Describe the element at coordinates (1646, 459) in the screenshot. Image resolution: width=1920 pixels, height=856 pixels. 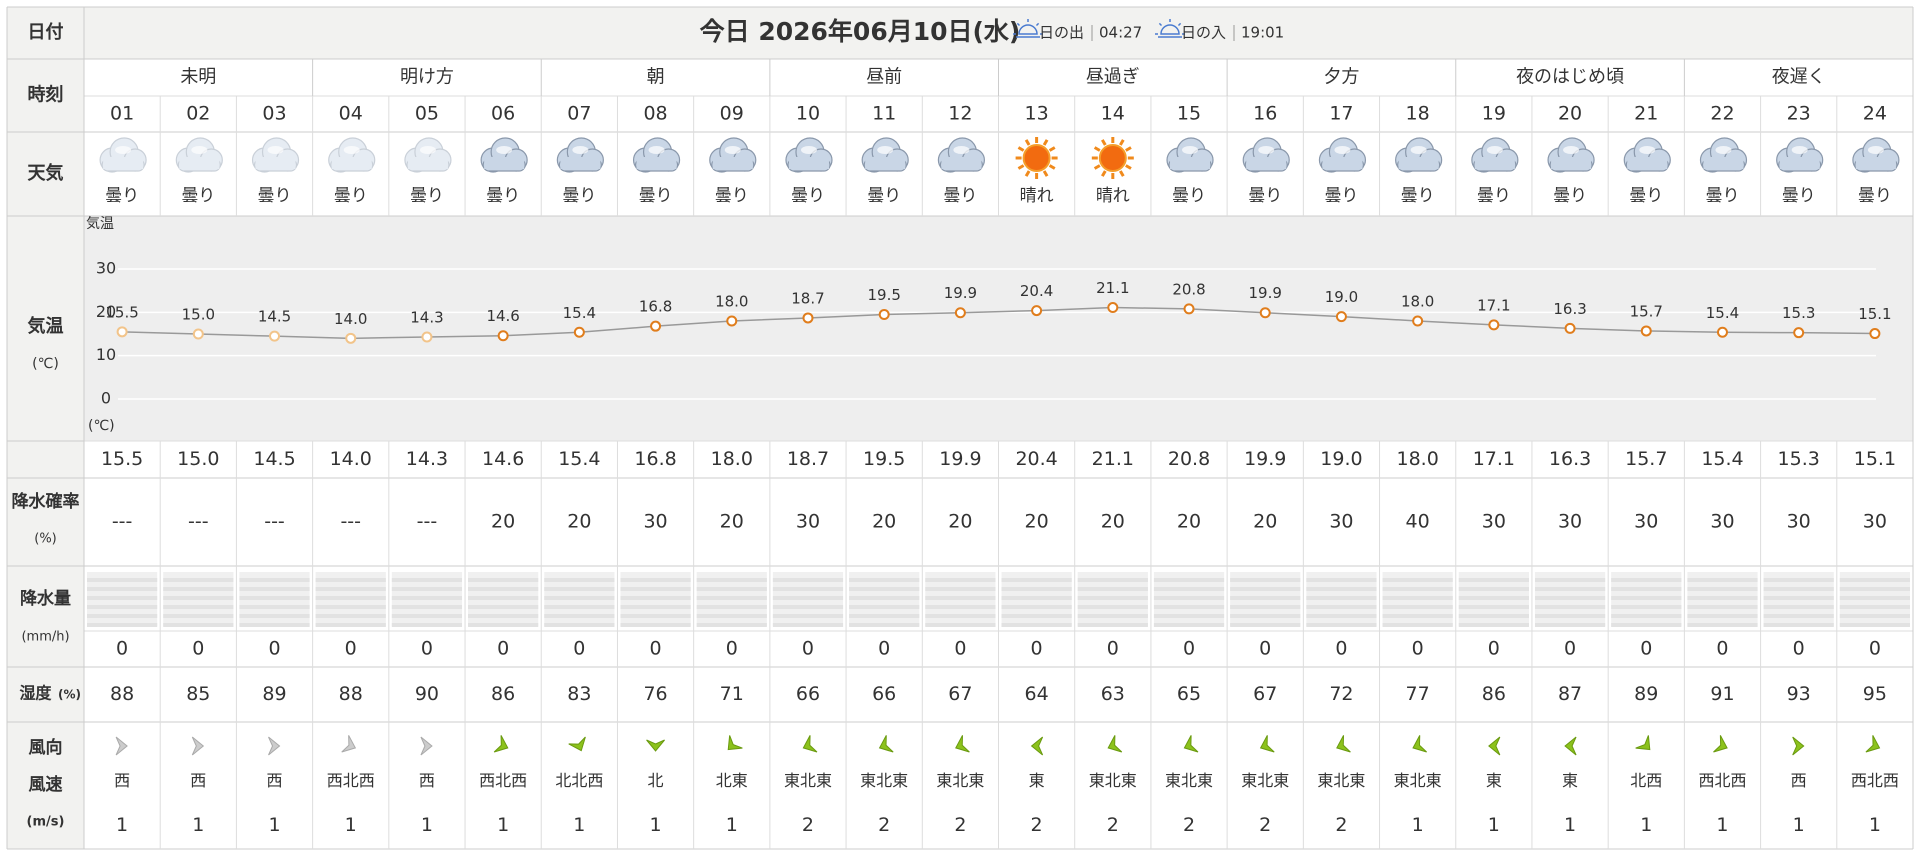
I see `temperature-cell: 15.7` at that location.